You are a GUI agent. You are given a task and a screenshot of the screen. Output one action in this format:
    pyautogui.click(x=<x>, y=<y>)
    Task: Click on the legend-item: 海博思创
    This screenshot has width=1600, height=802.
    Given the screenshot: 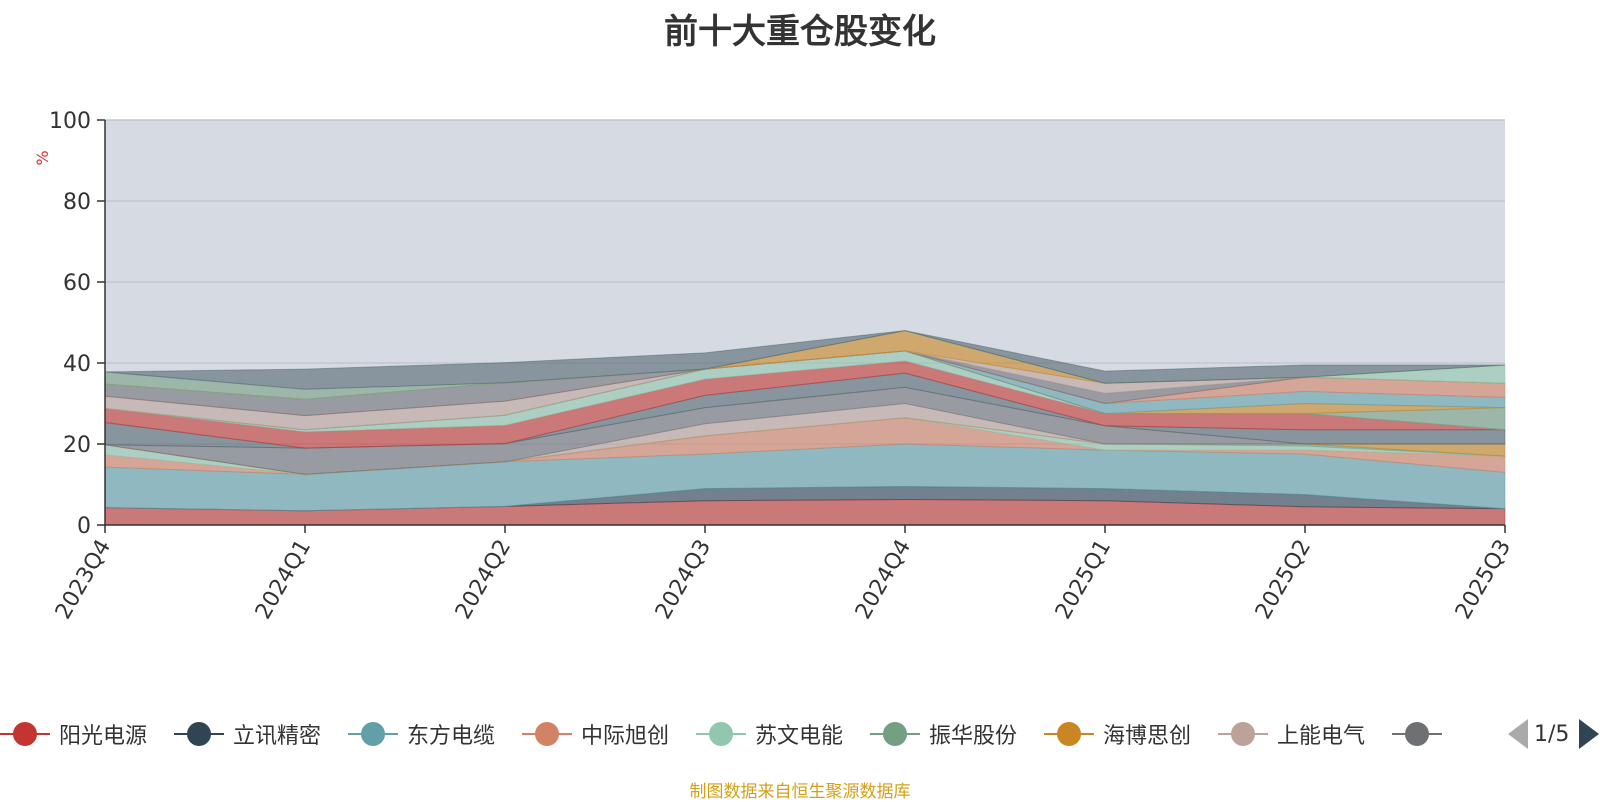 What is the action you would take?
    pyautogui.click(x=1117, y=734)
    